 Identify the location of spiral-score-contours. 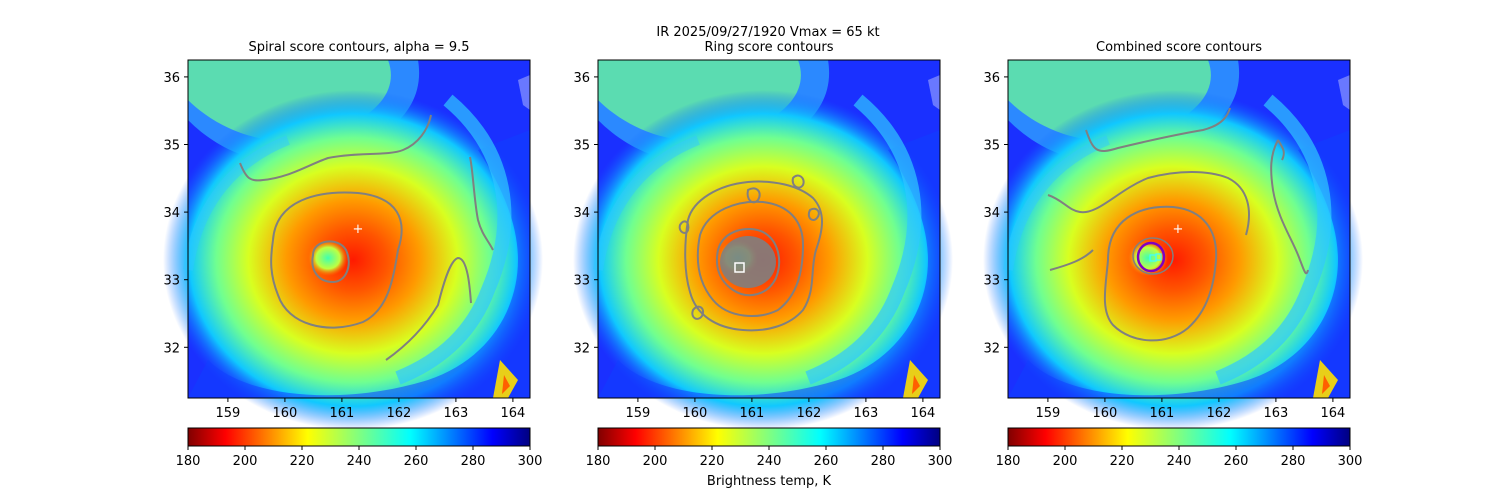
(366, 237).